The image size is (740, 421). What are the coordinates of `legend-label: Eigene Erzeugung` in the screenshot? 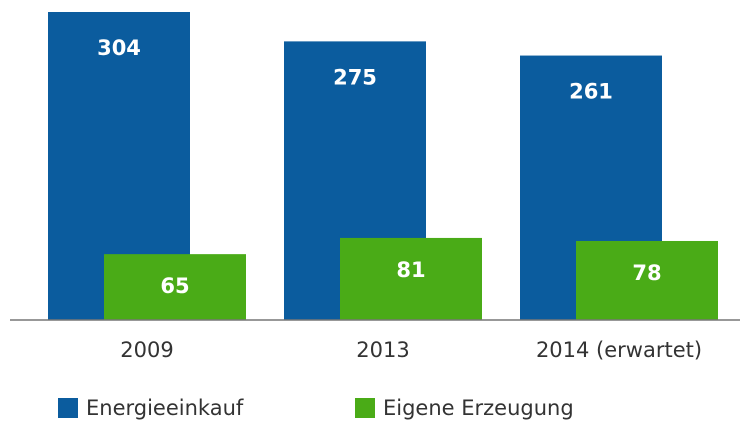 It's located at (478, 408).